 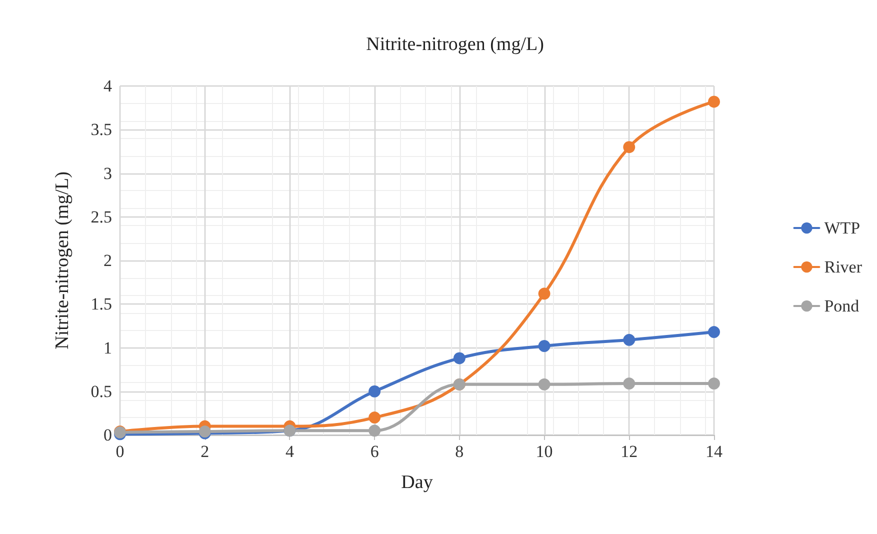 What do you see at coordinates (629, 451) in the screenshot?
I see `x-tick-label: 12` at bounding box center [629, 451].